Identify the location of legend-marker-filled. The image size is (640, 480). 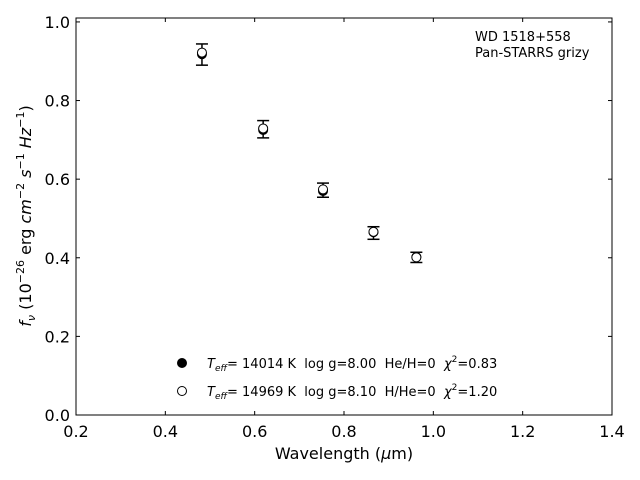
(182, 363).